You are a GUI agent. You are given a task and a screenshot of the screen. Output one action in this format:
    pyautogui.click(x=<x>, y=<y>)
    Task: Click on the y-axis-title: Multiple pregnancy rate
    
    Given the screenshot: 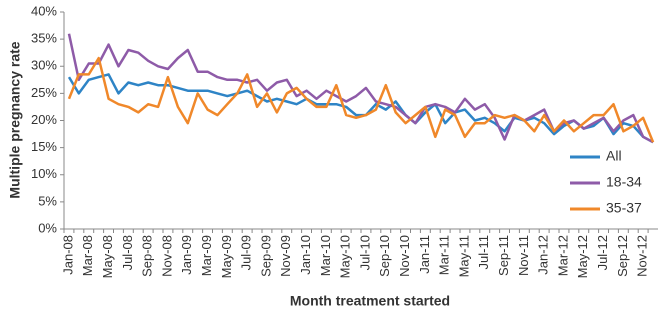 What is the action you would take?
    pyautogui.click(x=15, y=119)
    